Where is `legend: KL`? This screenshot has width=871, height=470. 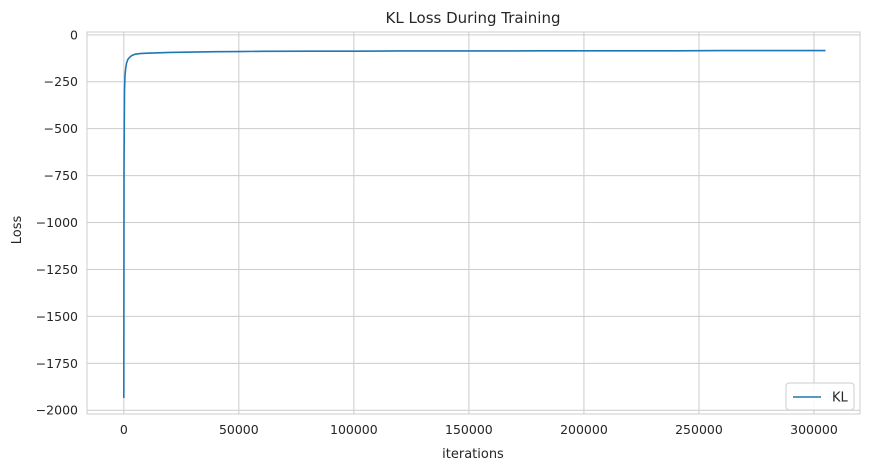
legend: KL is located at coordinates (820, 396).